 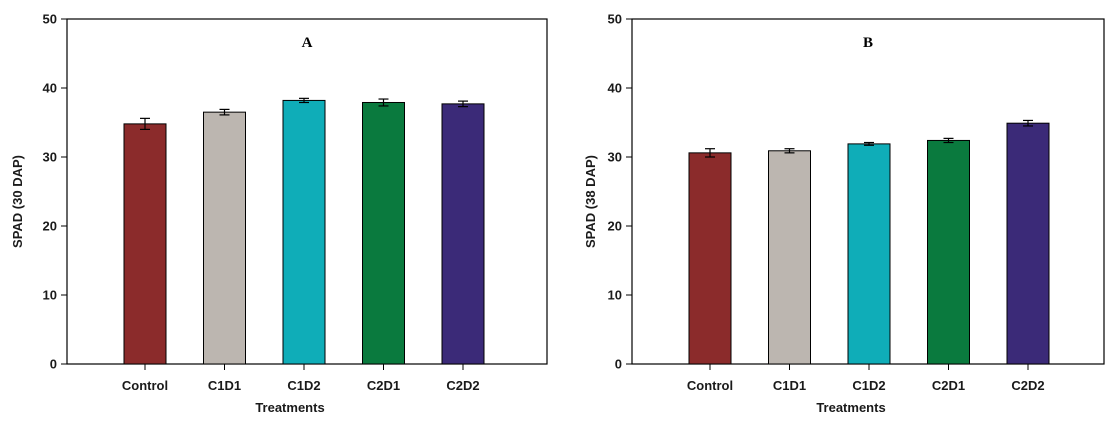 What do you see at coordinates (1027, 385) in the screenshot?
I see `panel-b-x-tick-label: C2D2` at bounding box center [1027, 385].